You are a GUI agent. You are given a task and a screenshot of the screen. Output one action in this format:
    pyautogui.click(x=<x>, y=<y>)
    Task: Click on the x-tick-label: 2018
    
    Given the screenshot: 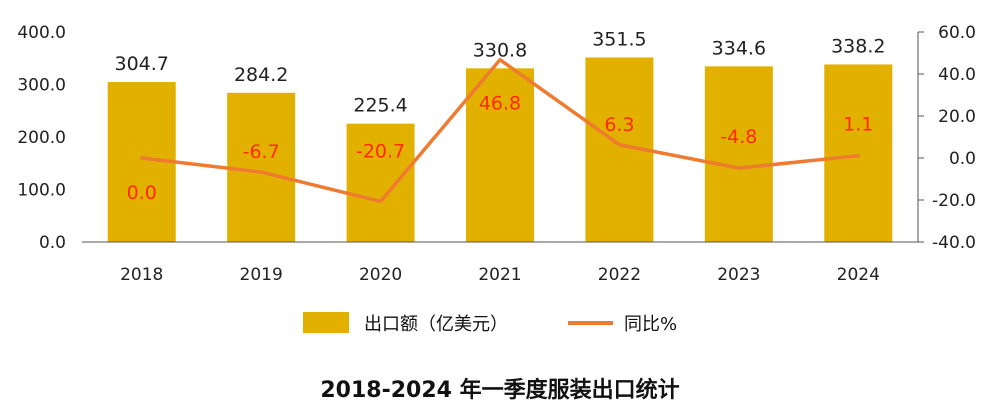 What is the action you would take?
    pyautogui.click(x=141, y=275)
    